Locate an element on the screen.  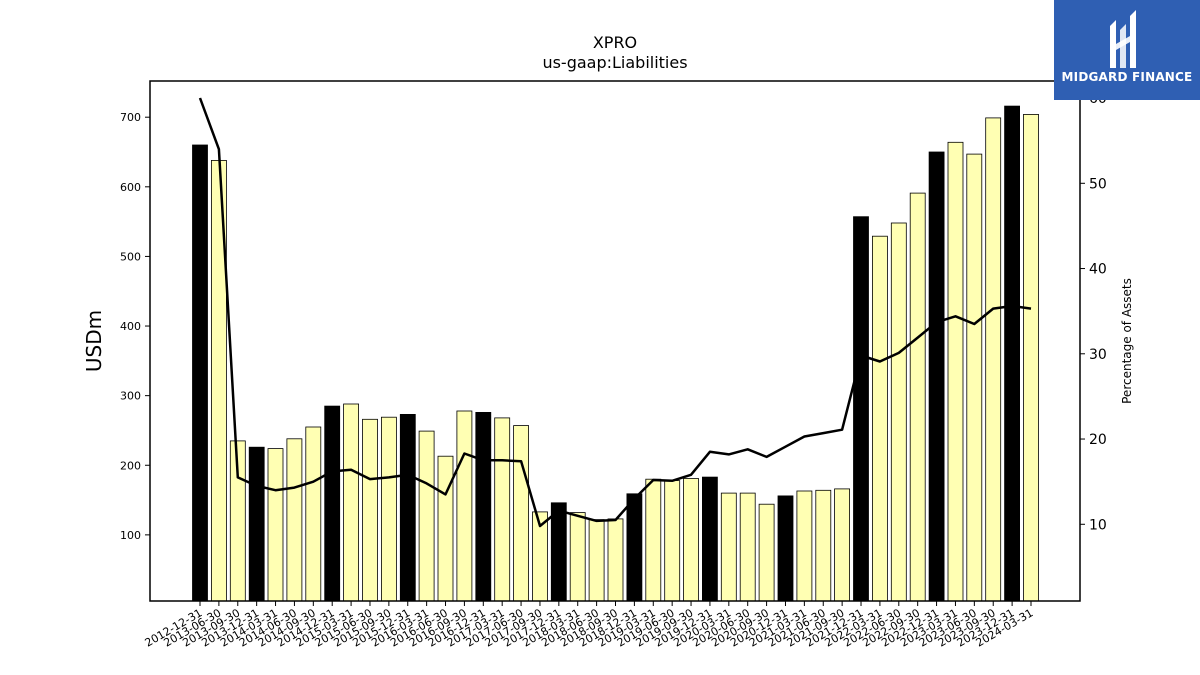
y2-tick-label: 10 is located at coordinates (1098, 525).